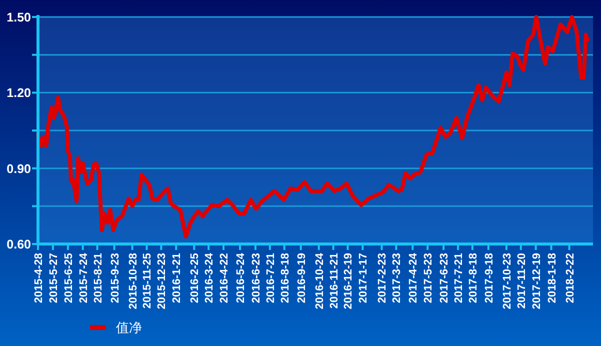 The image size is (601, 346). Describe the element at coordinates (19, 245) in the screenshot. I see `y-tick-label: 0.60` at that location.